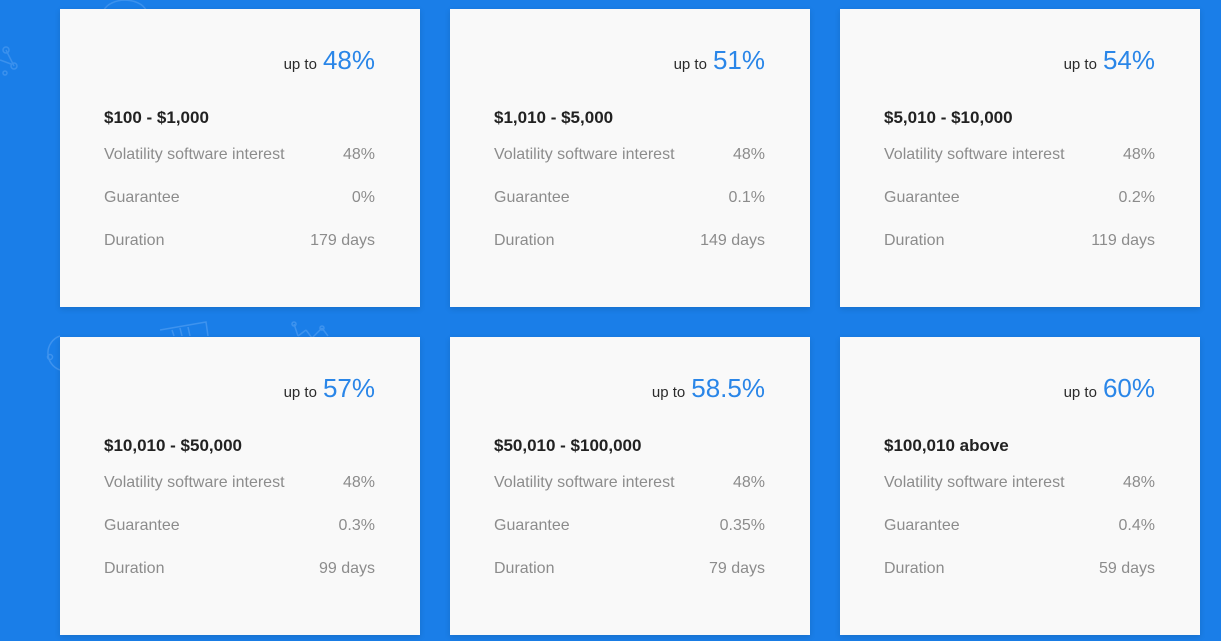 This screenshot has width=1221, height=641. Describe the element at coordinates (732, 240) in the screenshot. I see `row-value: 149 days` at that location.